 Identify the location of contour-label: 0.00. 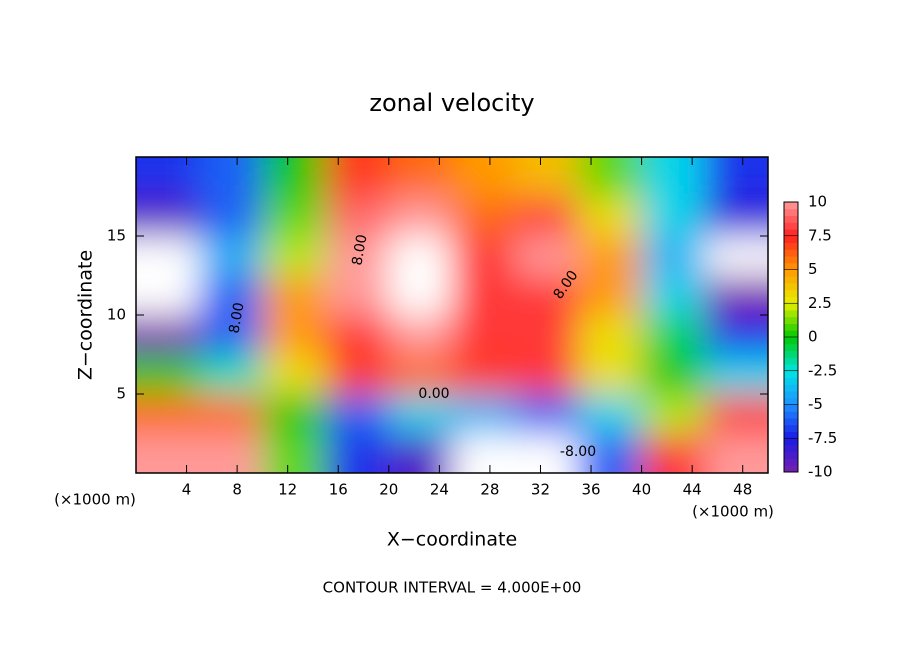
(433, 394).